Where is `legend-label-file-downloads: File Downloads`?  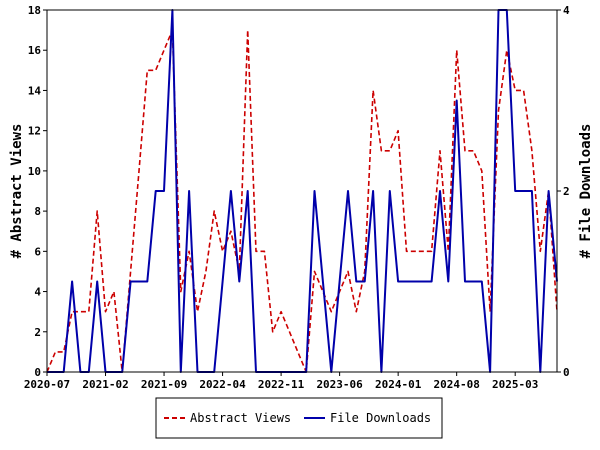
legend-label-file-downloads: File Downloads is located at coordinates (380, 418).